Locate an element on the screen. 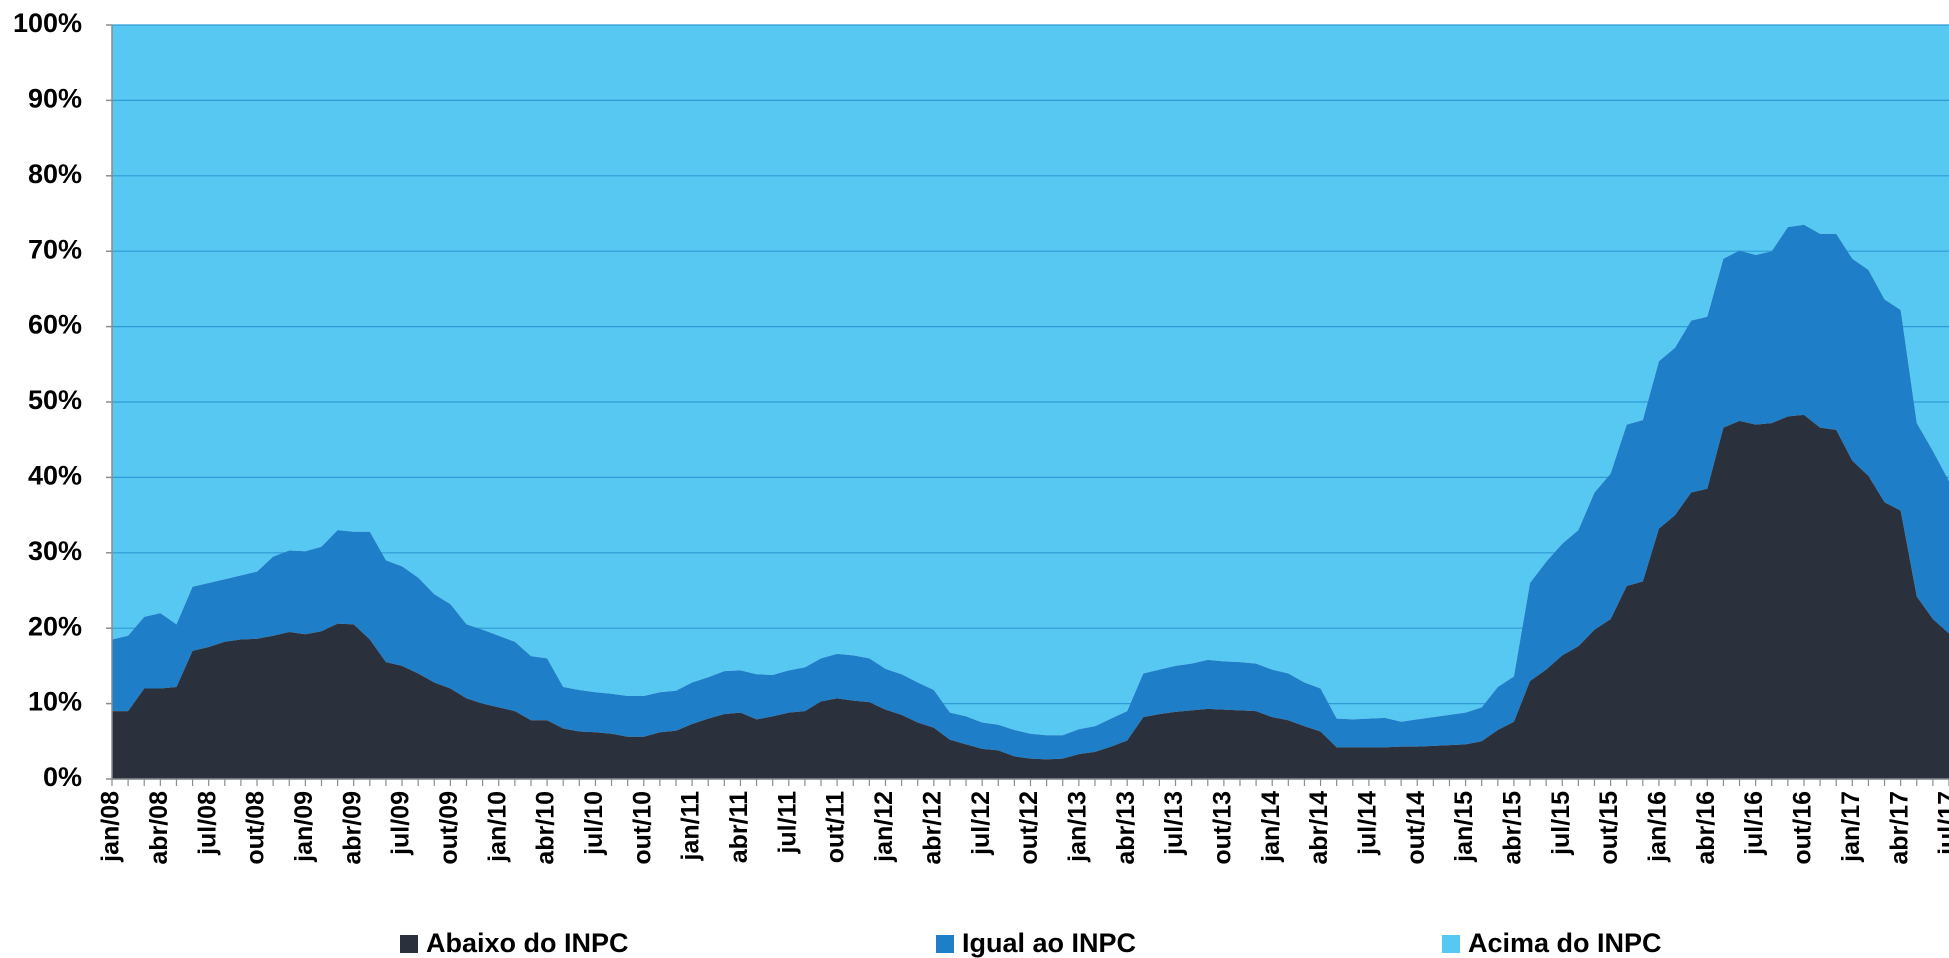  x-tick-label: jan/10 is located at coordinates (497, 827).